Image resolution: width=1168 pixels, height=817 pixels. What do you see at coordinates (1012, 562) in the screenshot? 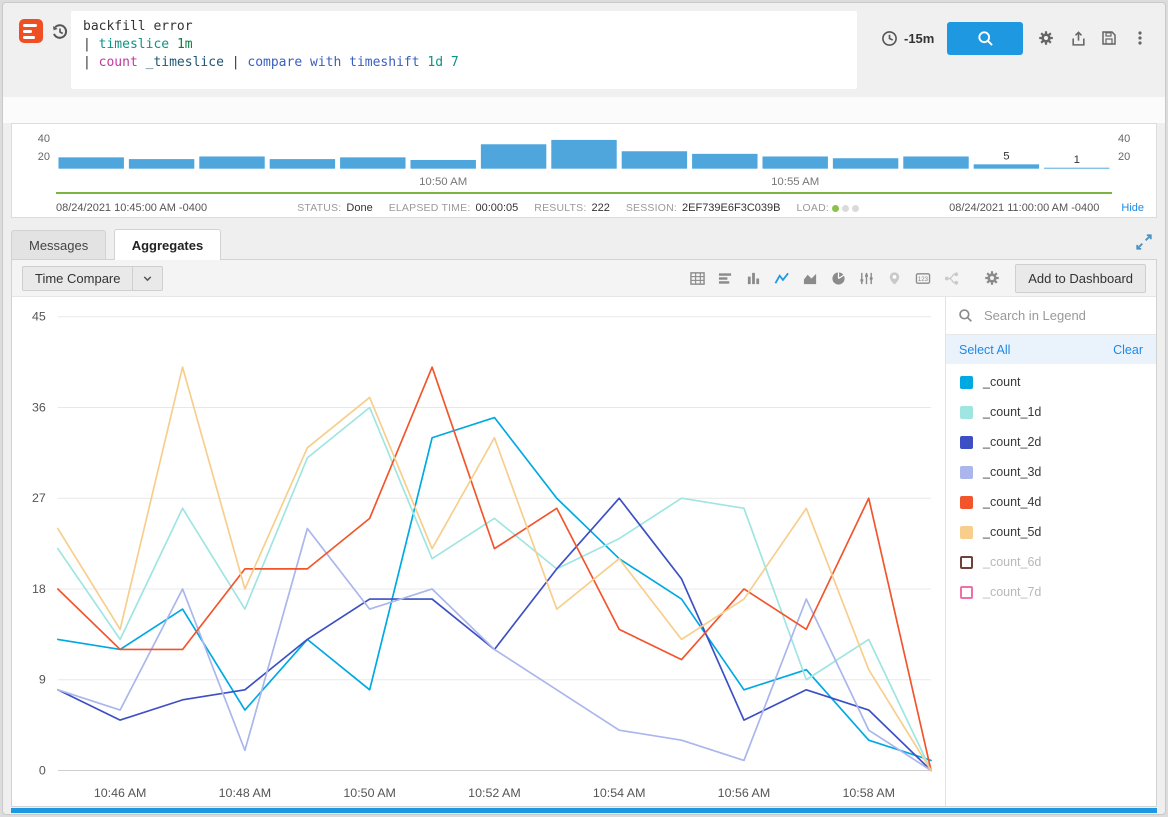
I see `legend-item-label: _count_6d` at bounding box center [1012, 562].